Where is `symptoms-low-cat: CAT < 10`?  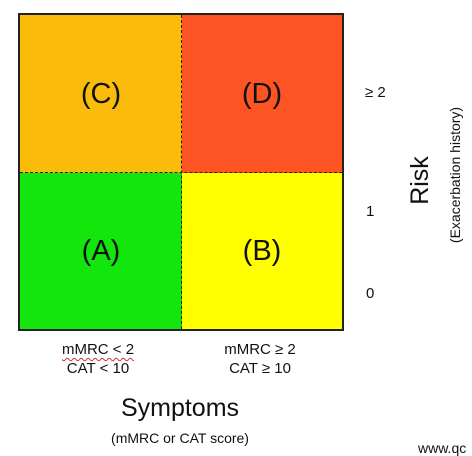 symptoms-low-cat: CAT < 10 is located at coordinates (98, 368).